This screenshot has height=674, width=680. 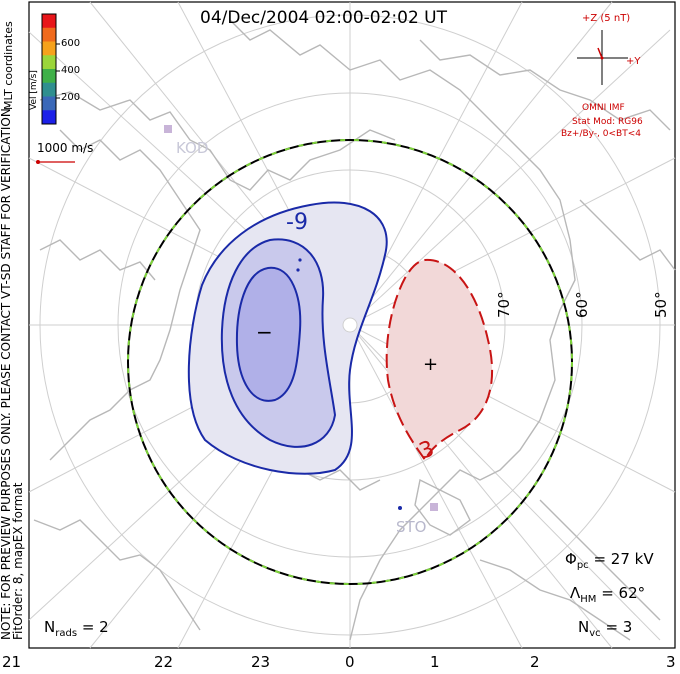 What do you see at coordinates (595, 633) in the screenshot?
I see `nvc-subscript: vc` at bounding box center [595, 633].